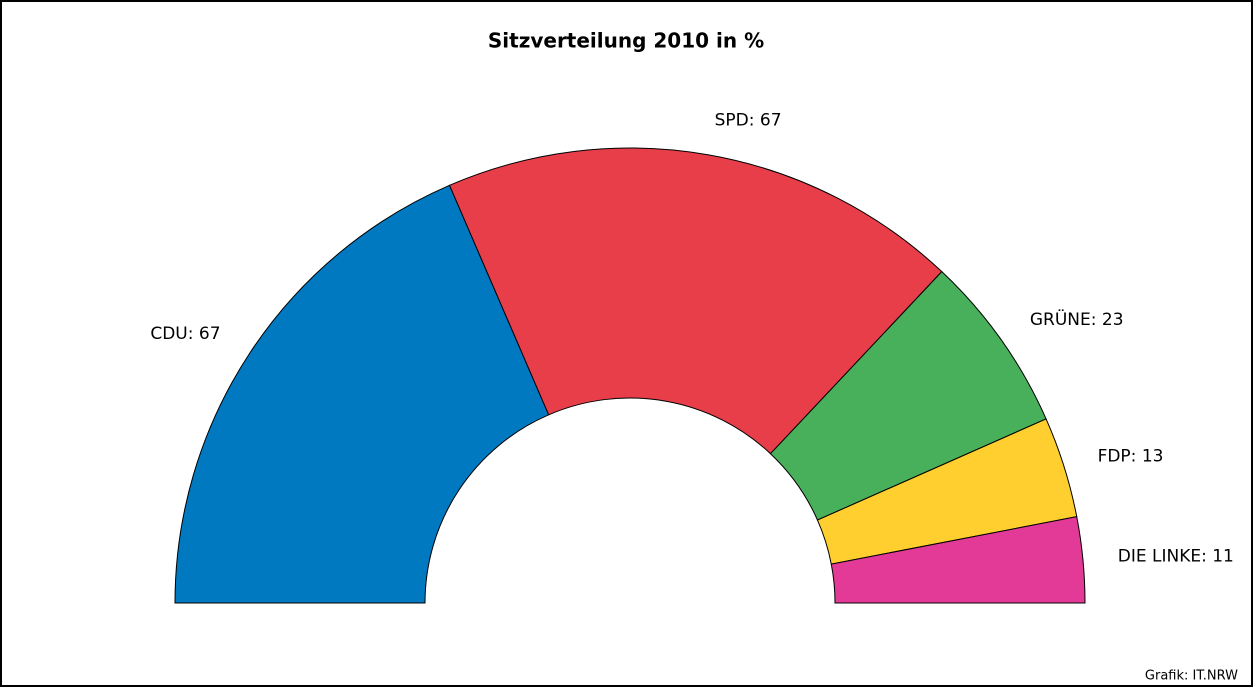  Describe the element at coordinates (626, 41) in the screenshot. I see `chart-title: Sitzverteilung 2010 in %` at that location.